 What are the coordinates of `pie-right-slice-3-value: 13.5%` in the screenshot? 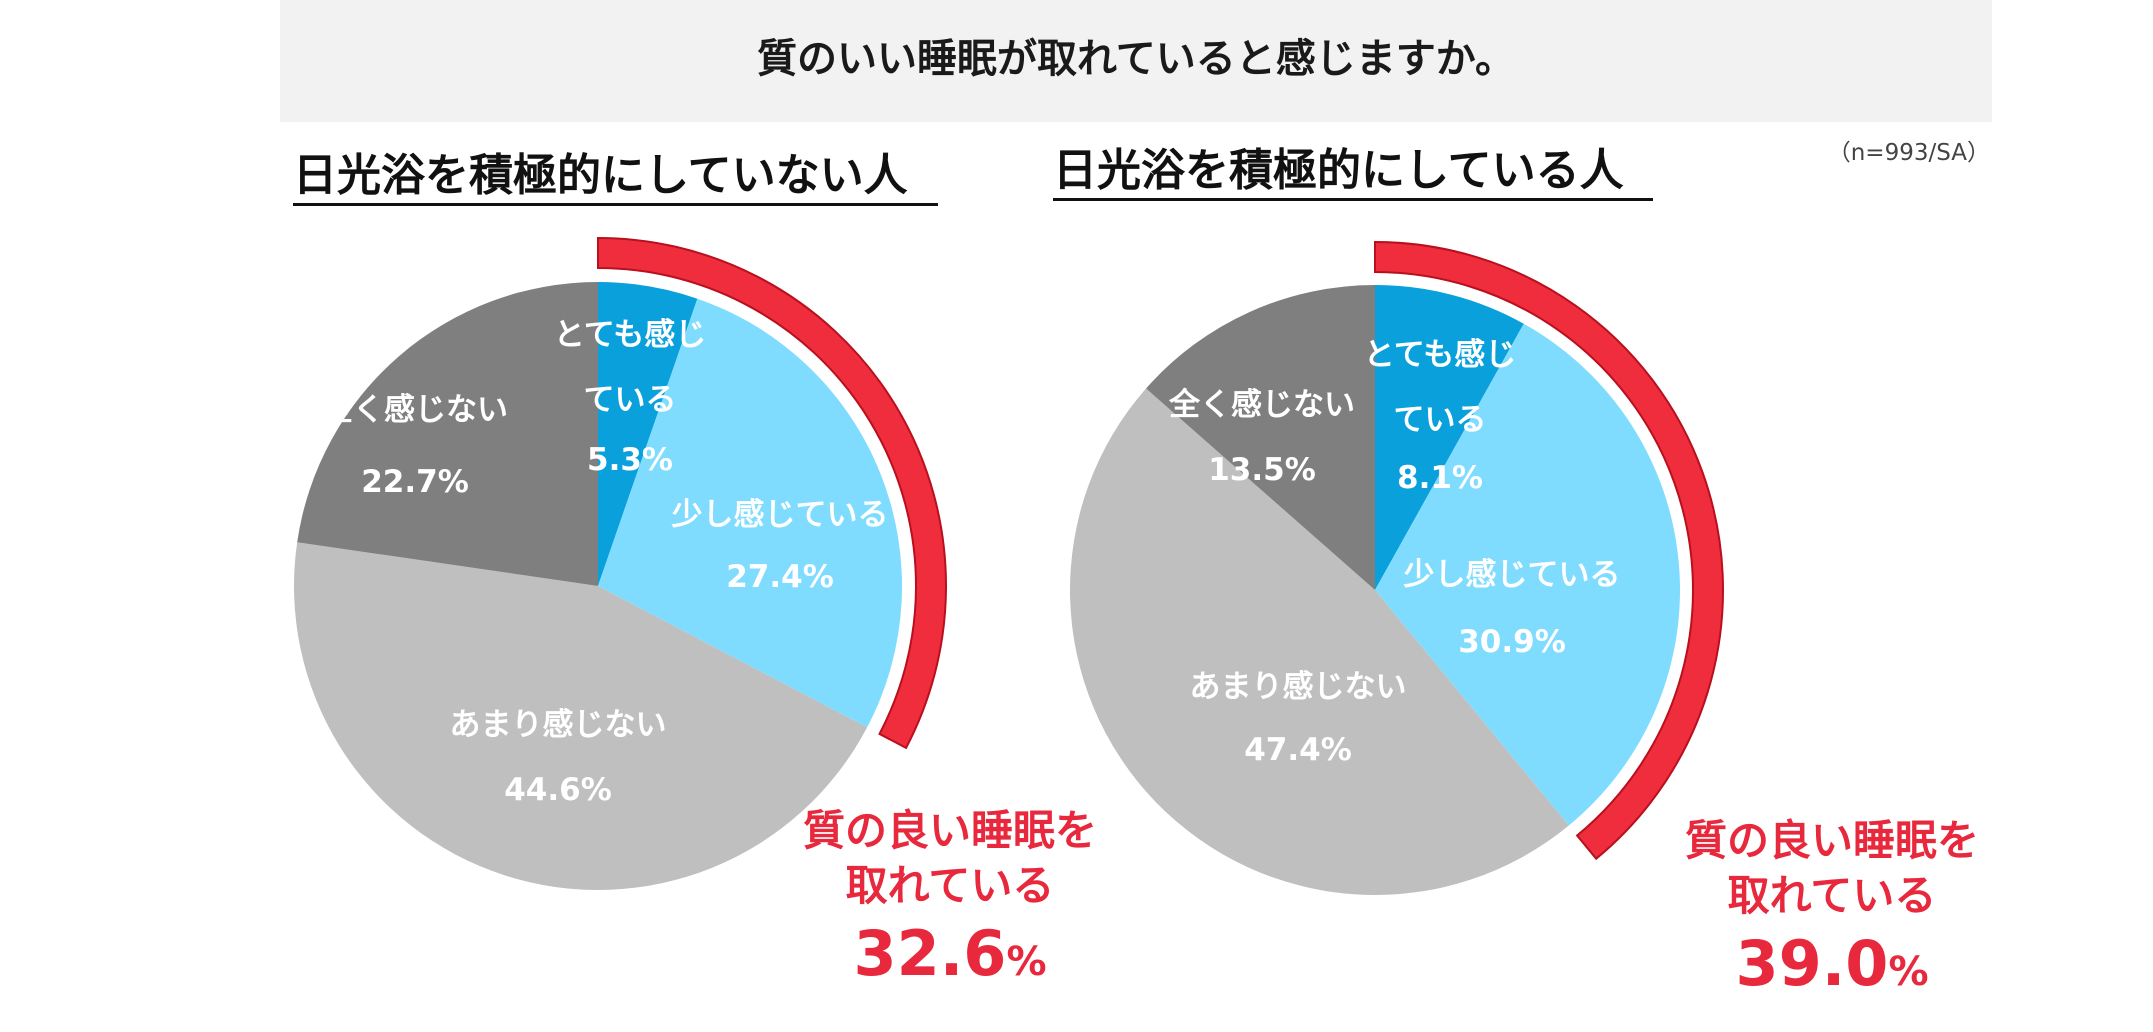 It's located at (1262, 470).